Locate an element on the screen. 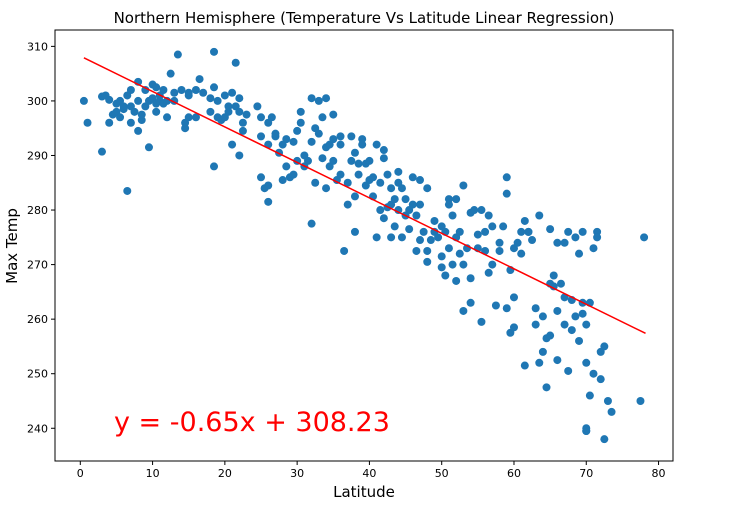 The width and height of the screenshot is (740, 511). y-tick-label: 290 is located at coordinates (37, 155).